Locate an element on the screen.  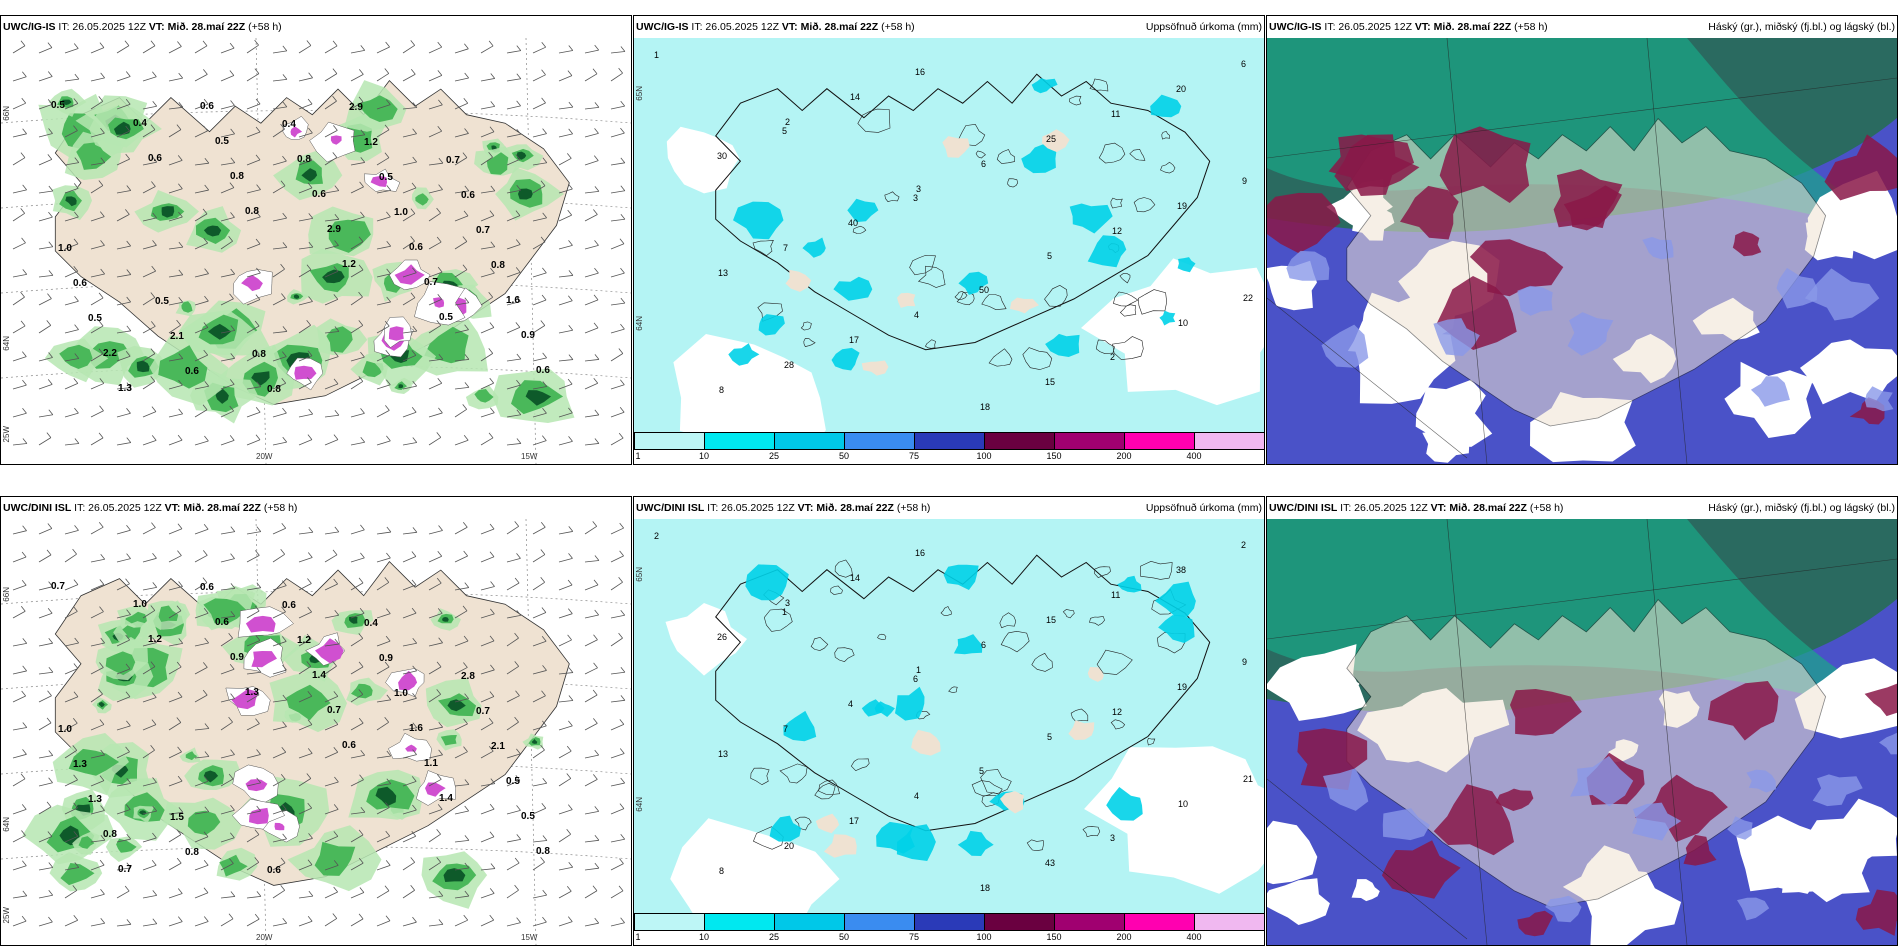
precip-value-label: 43 is located at coordinates (1050, 863).